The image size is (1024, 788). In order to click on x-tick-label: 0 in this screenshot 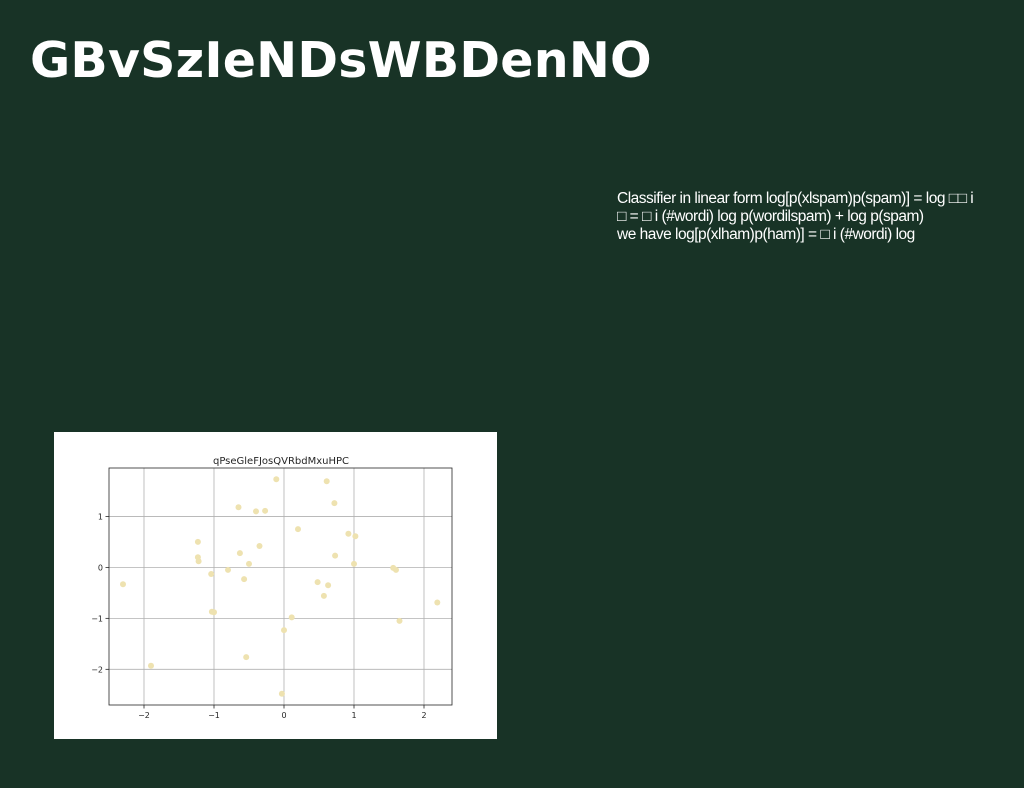, I will do `click(283, 715)`.